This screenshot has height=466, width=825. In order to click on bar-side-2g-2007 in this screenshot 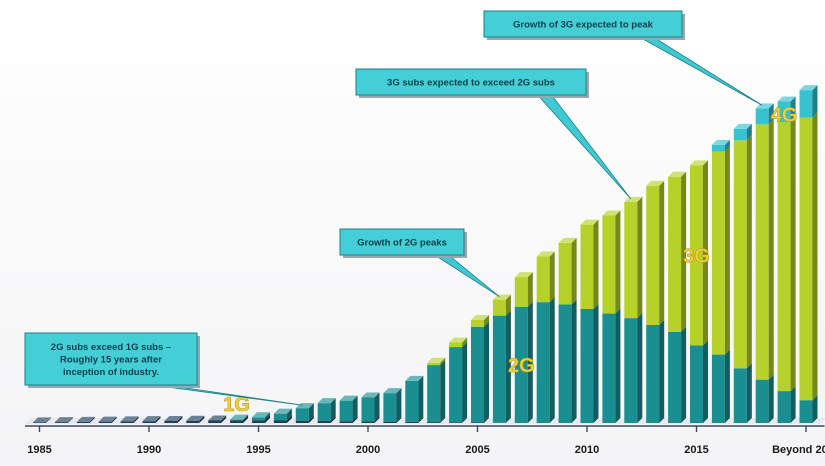, I will do `click(530, 362)`.